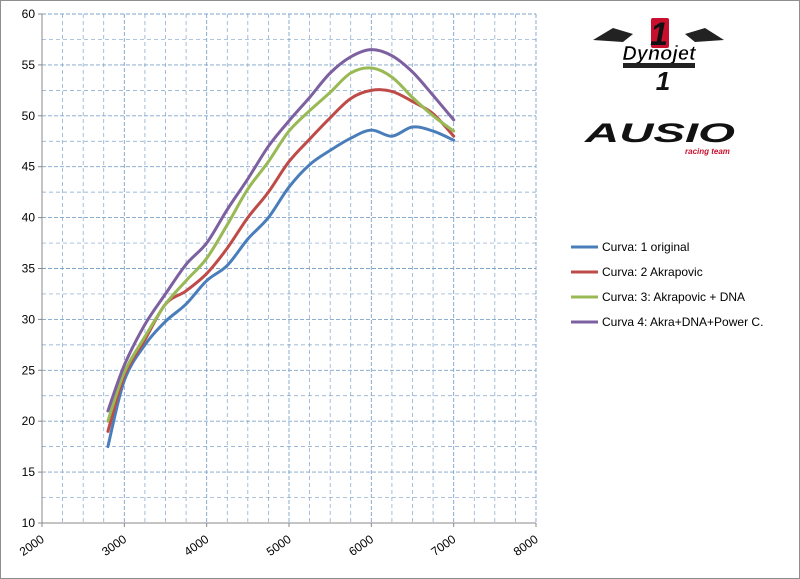  I want to click on y-tick-label: 35, so click(29, 269).